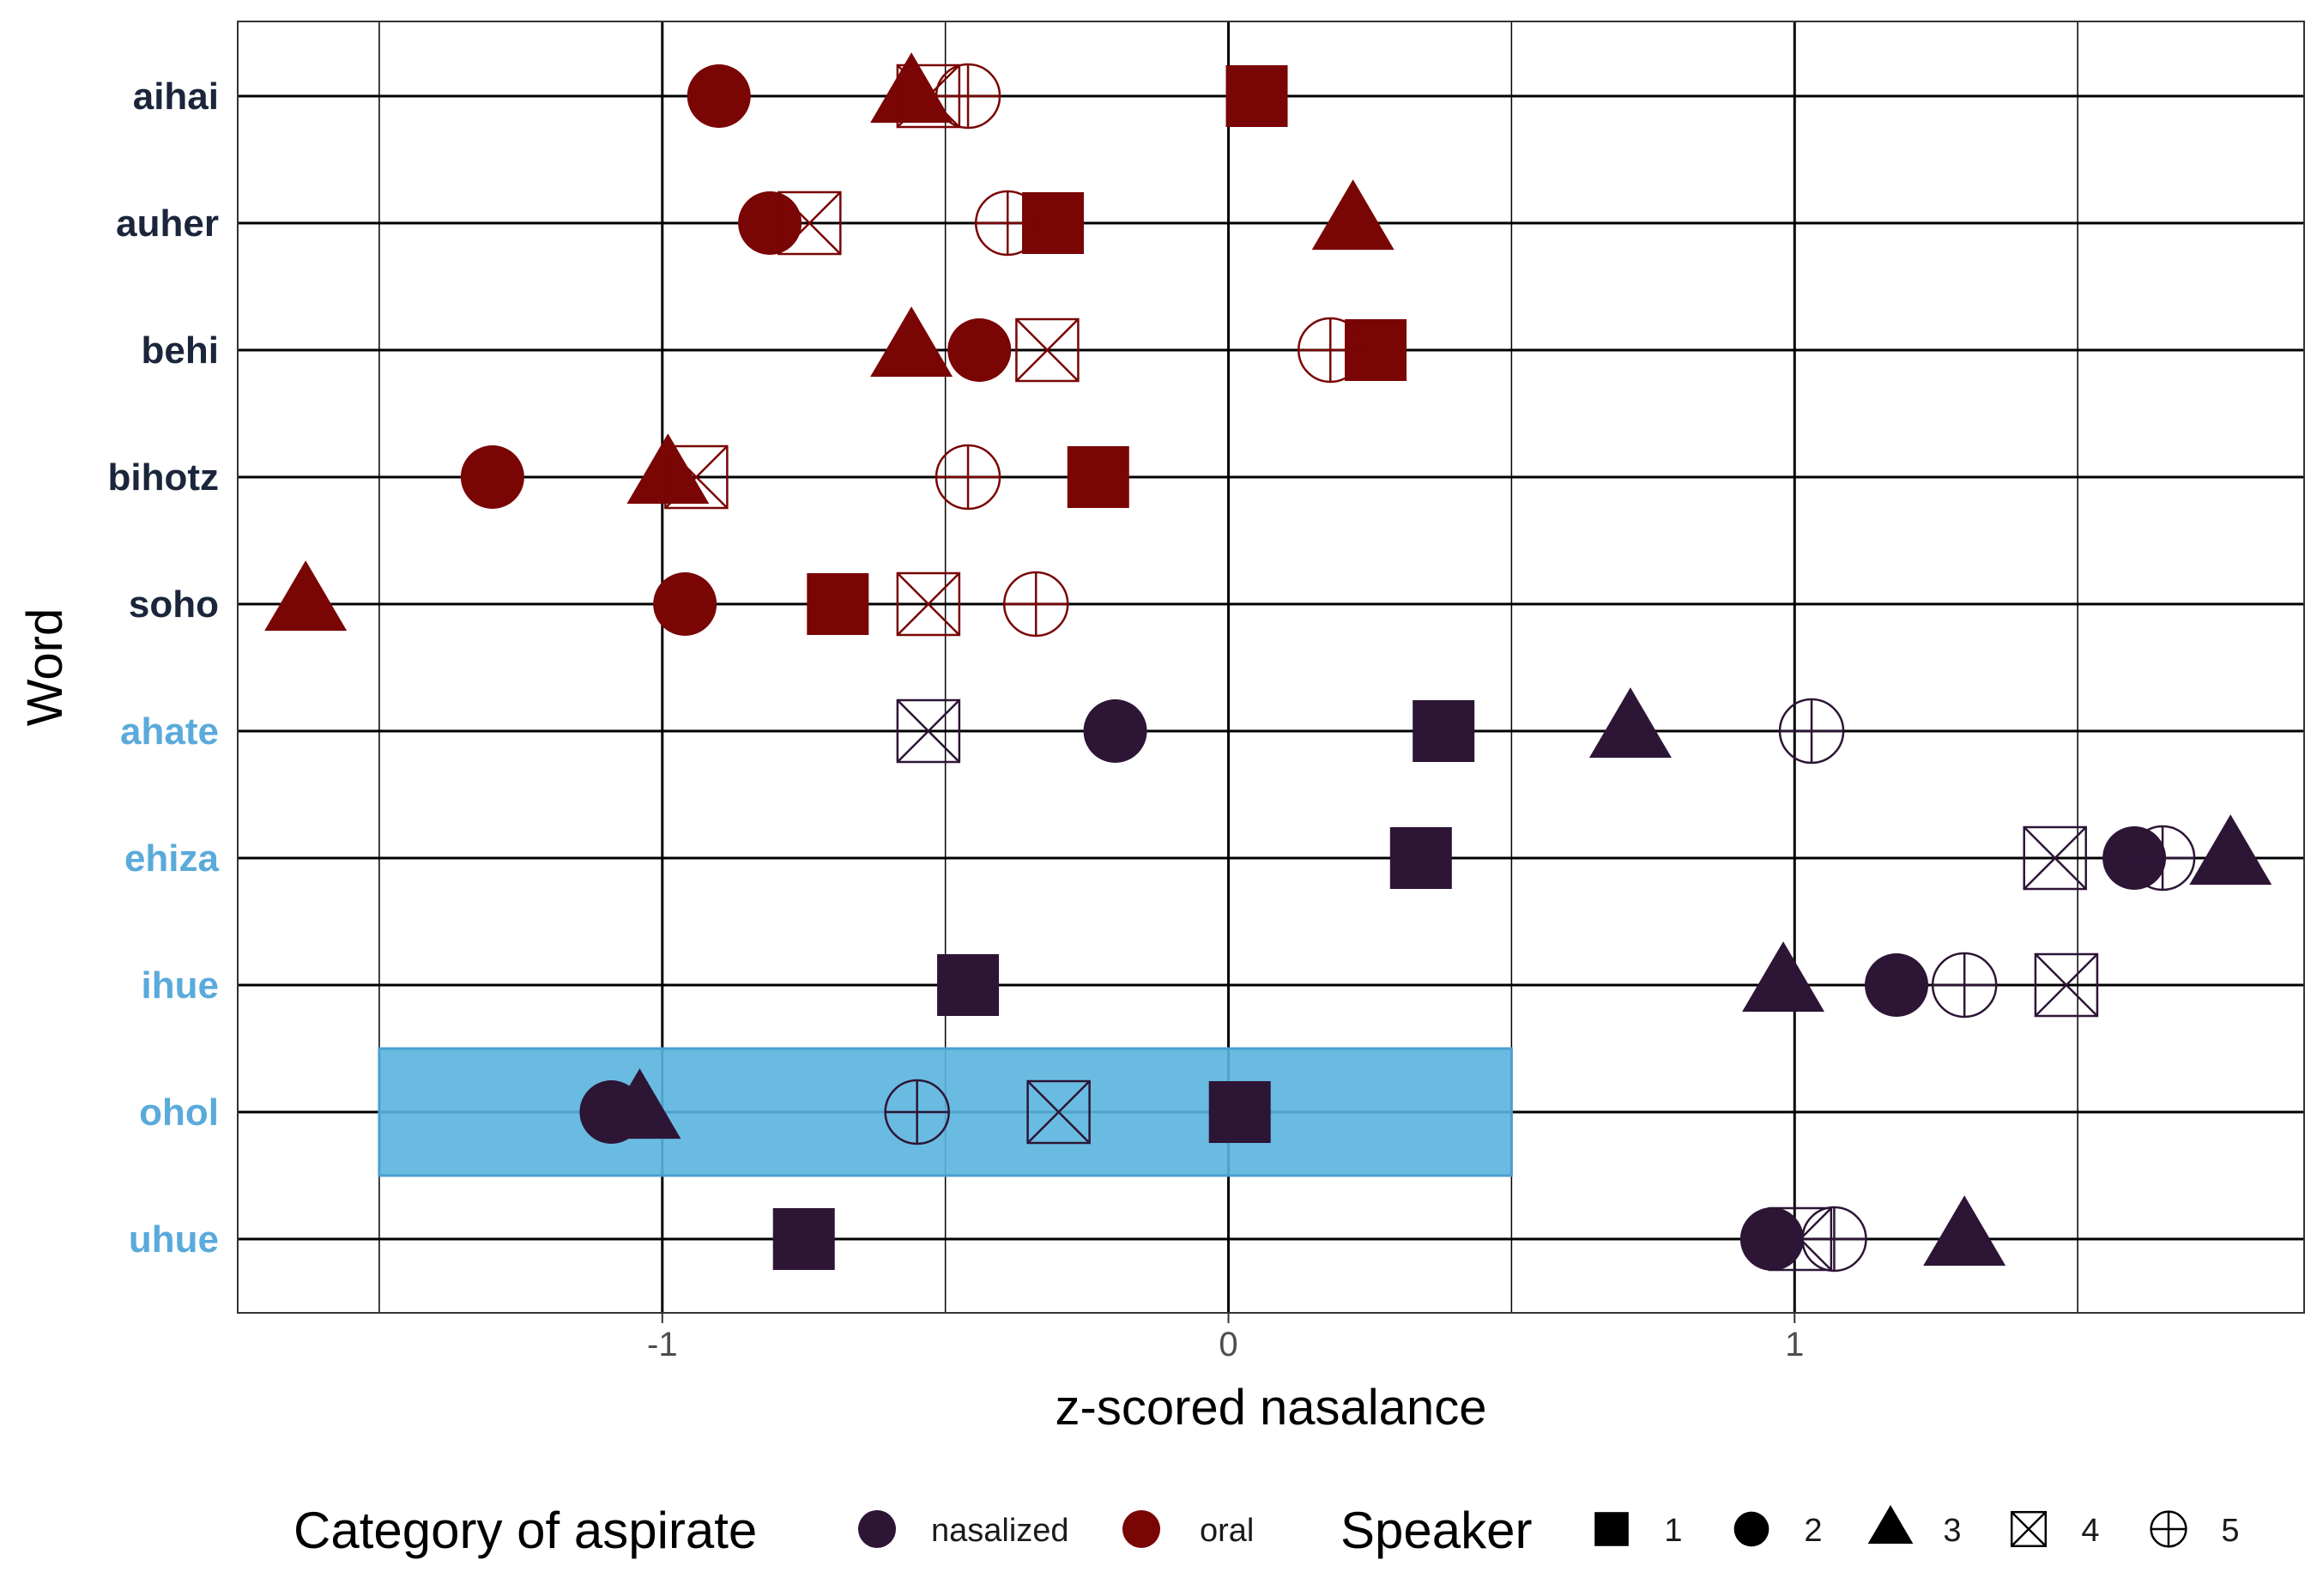  Describe the element at coordinates (911, 342) in the screenshot. I see `point-speaker3-behi` at that location.